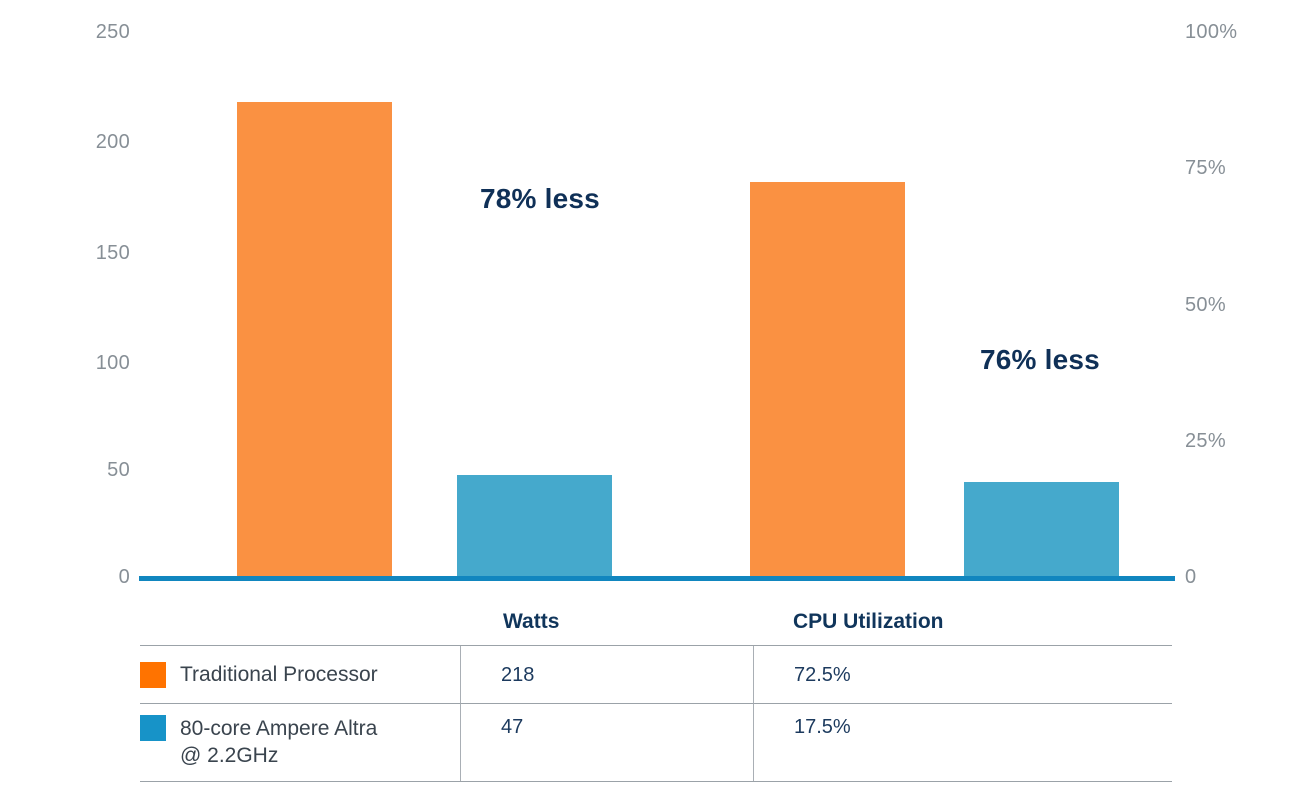 This screenshot has width=1310, height=809. I want to click on legend-swatch-ampere-altra, so click(153, 728).